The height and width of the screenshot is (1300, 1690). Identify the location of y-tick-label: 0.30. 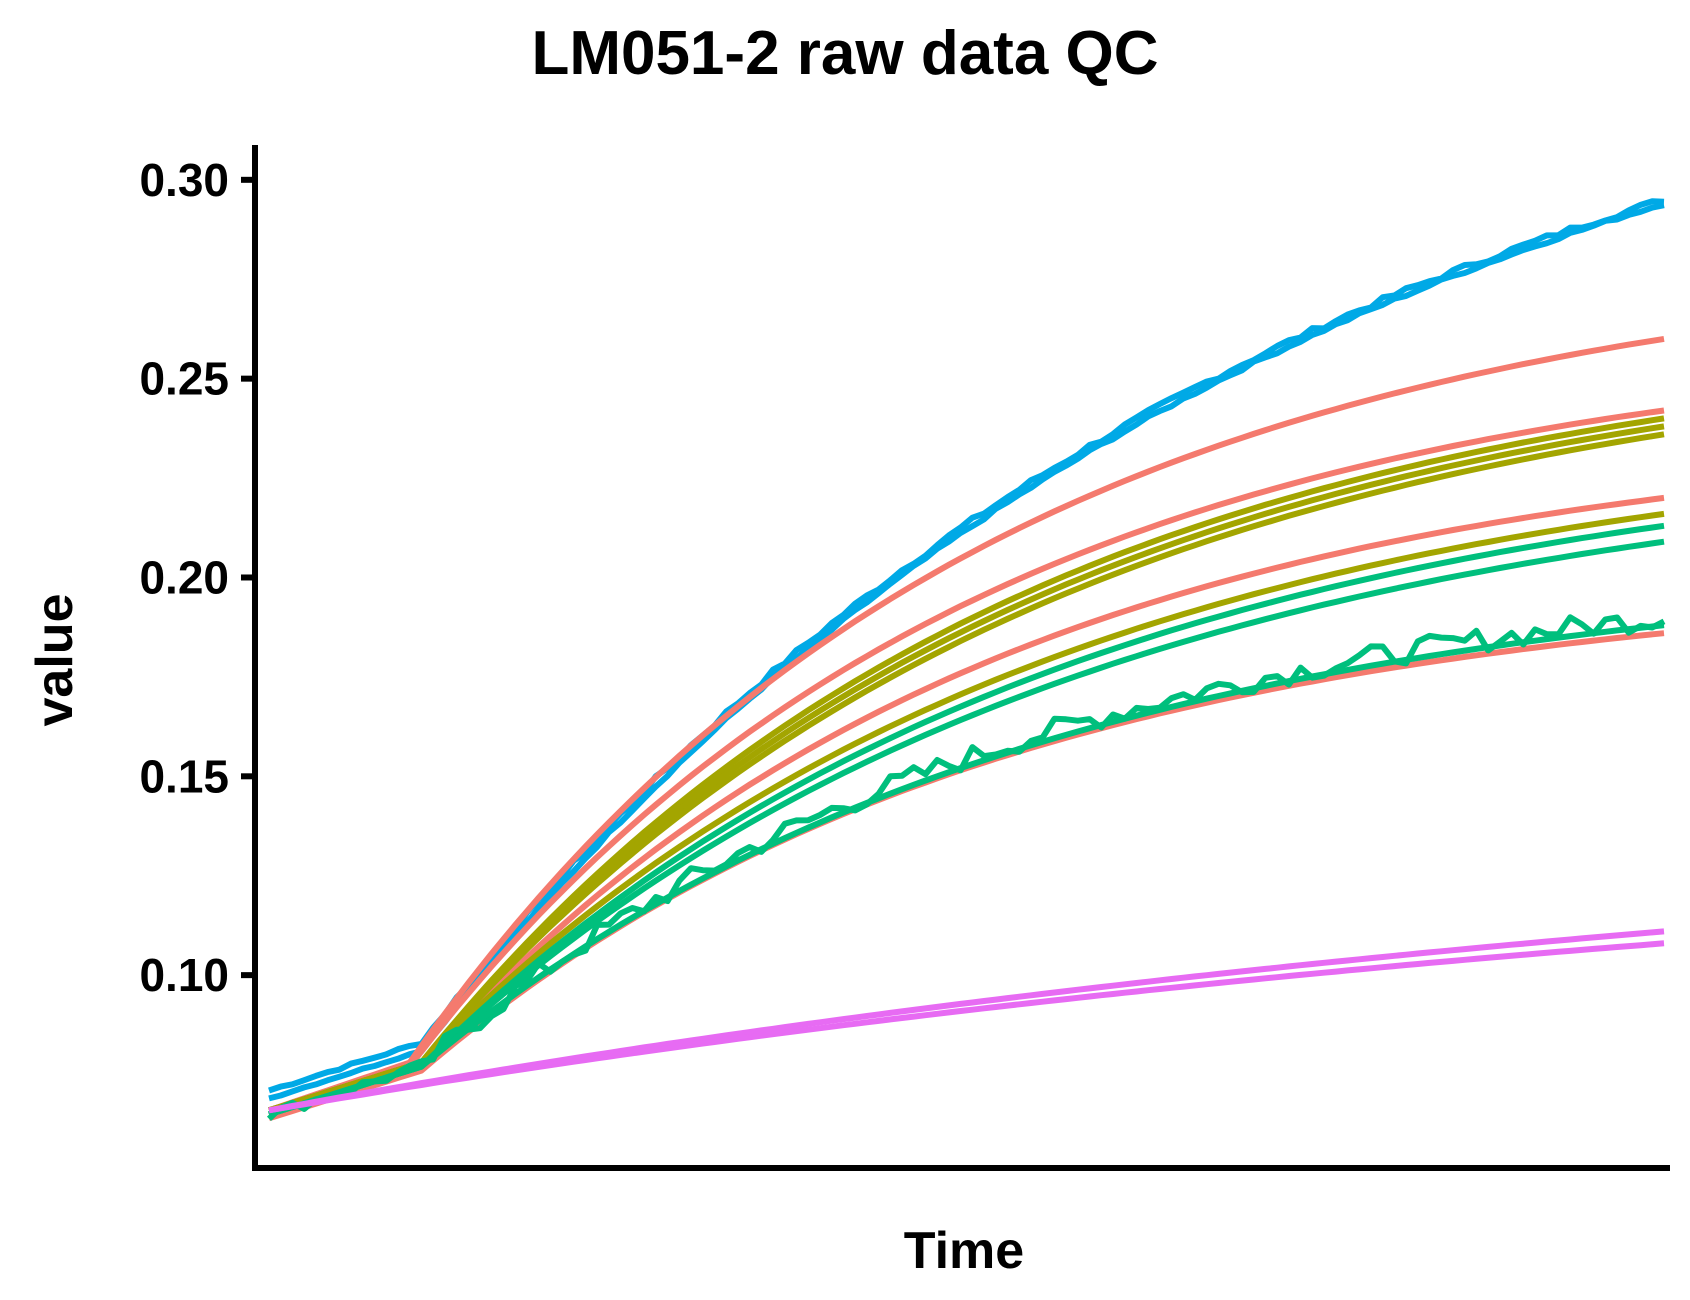
(184, 180).